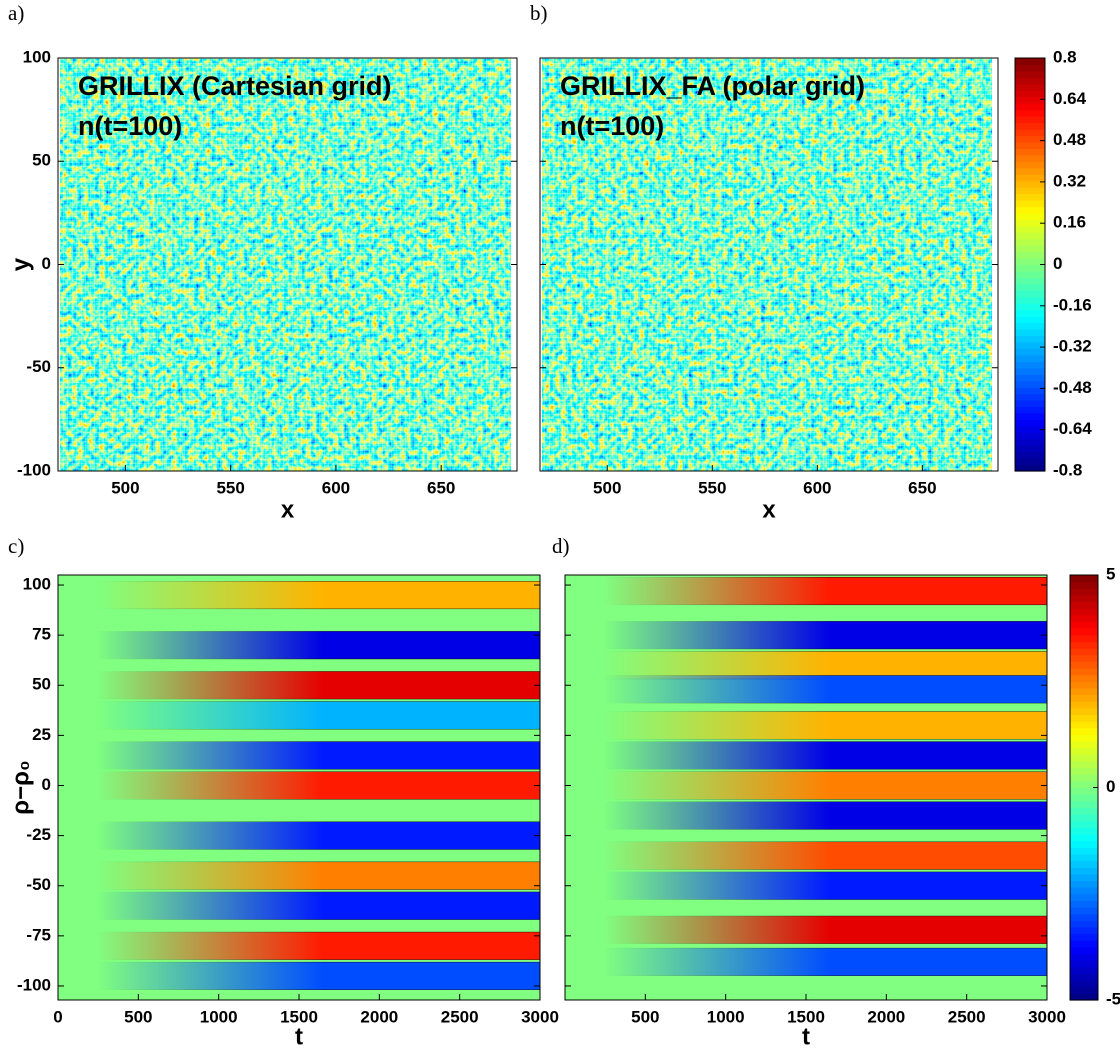 Image resolution: width=1120 pixels, height=1048 pixels. I want to click on colorbar-tick-label: 0.64, so click(1070, 98).